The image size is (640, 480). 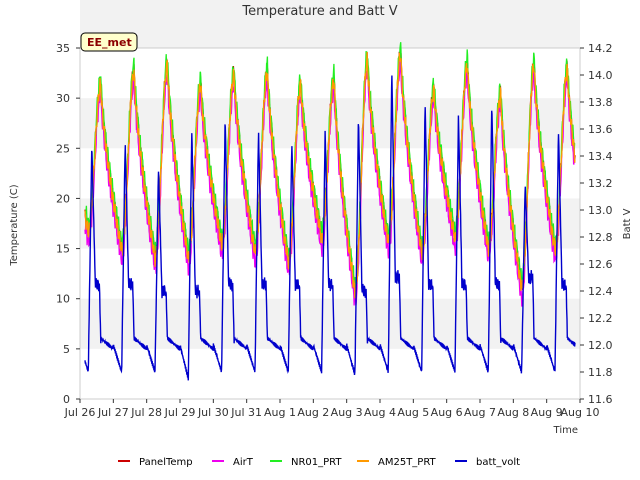 What do you see at coordinates (319, 11) in the screenshot?
I see `chart-title: Temperature and Batt V` at bounding box center [319, 11].